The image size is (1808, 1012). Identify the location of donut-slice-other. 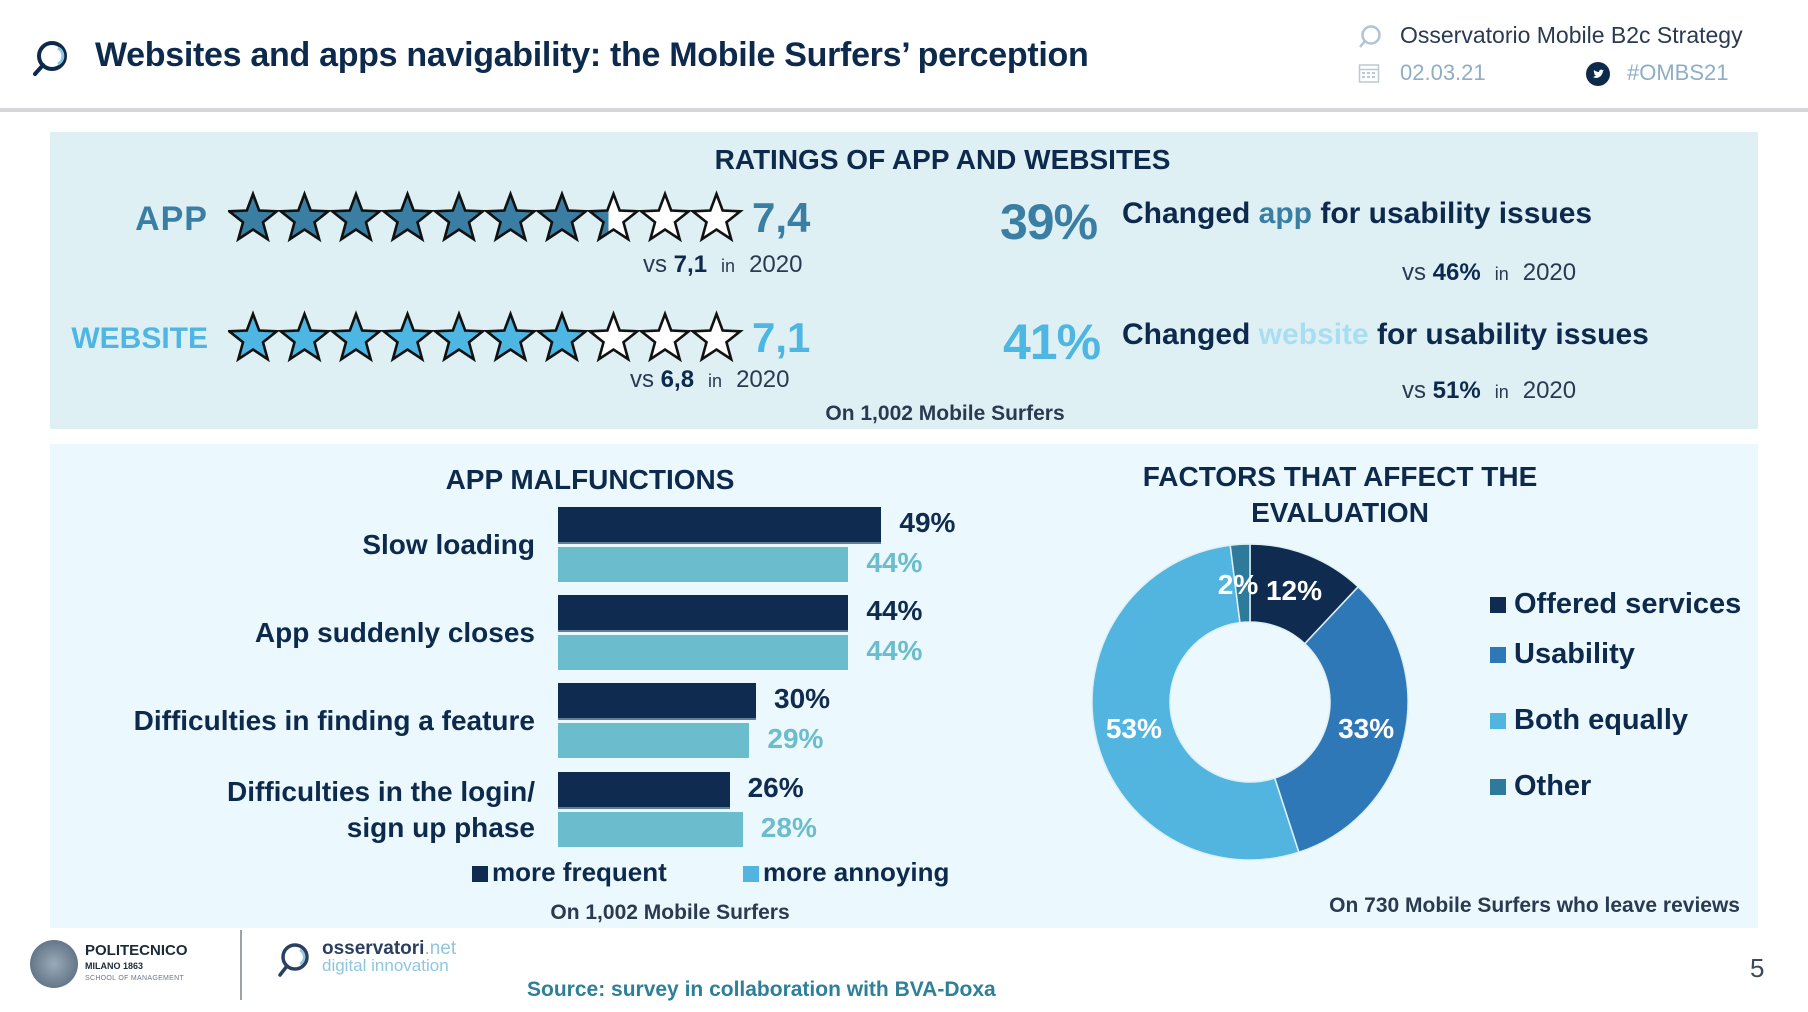
(1240, 583).